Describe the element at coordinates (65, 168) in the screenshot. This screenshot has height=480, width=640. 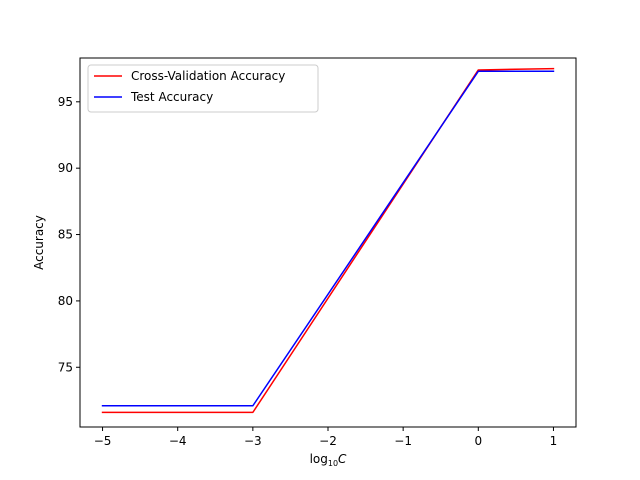
I see `y-tick-label: 90` at that location.